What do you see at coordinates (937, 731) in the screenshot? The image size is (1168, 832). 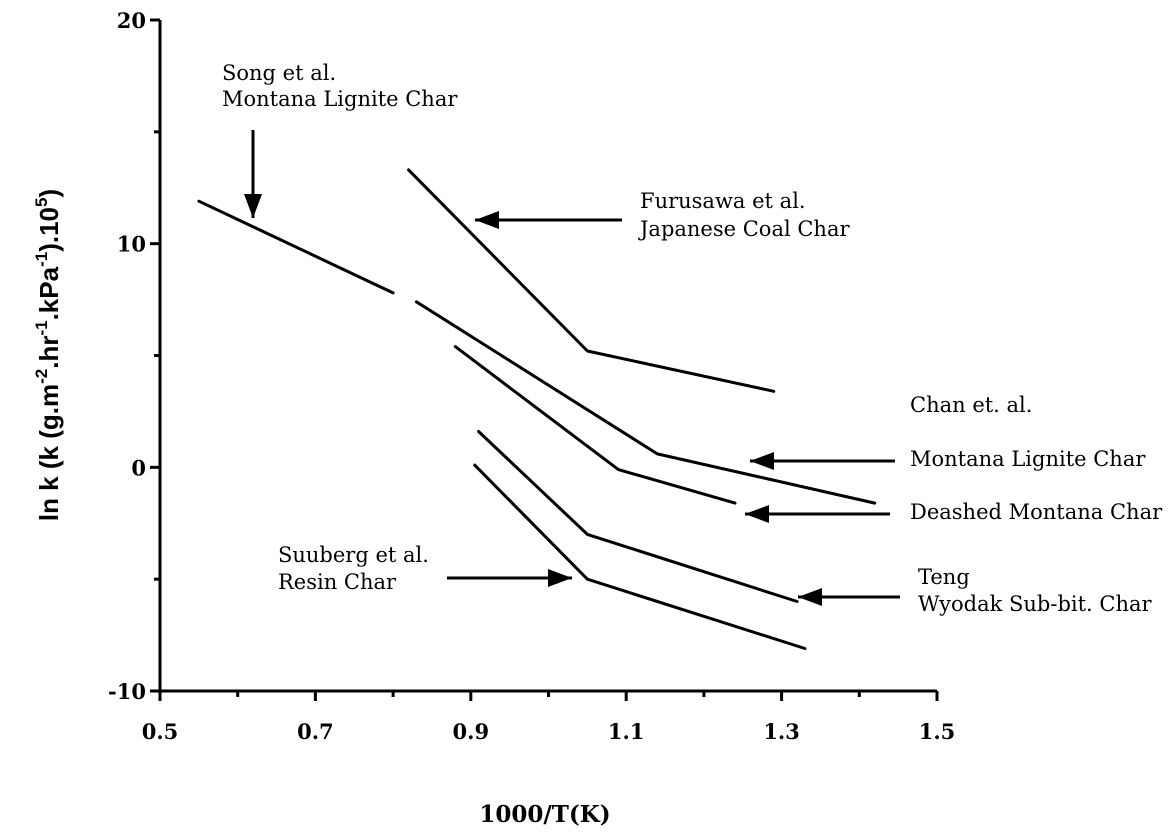 I see `x-tick-label: 1.5` at bounding box center [937, 731].